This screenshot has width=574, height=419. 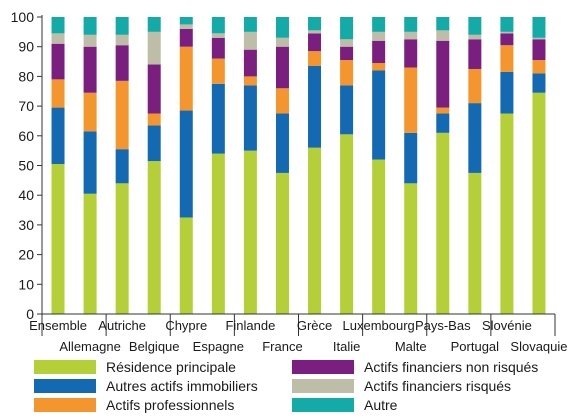 I want to click on x-category-label: Malte, so click(x=411, y=346).